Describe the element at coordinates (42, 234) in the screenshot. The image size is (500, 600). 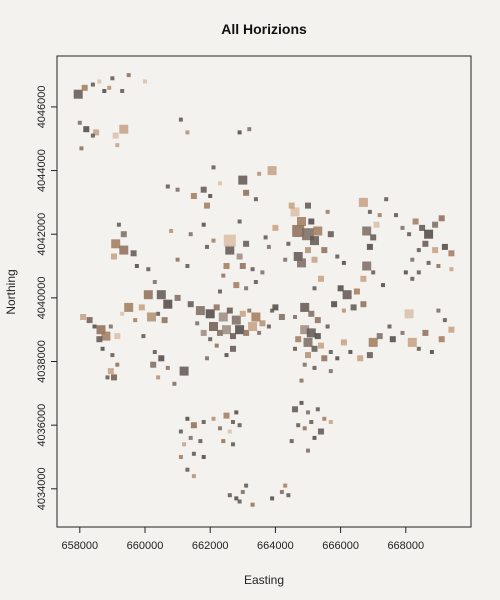
I see `y-tick-label: 4042000` at that location.